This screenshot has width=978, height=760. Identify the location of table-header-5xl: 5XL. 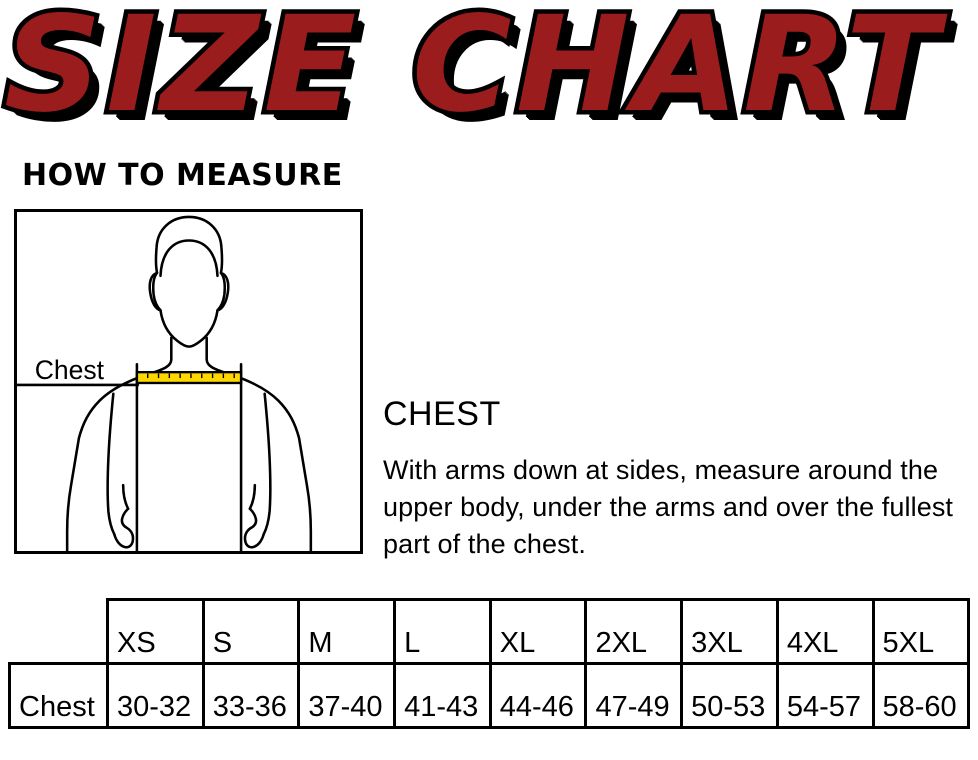
(921, 631).